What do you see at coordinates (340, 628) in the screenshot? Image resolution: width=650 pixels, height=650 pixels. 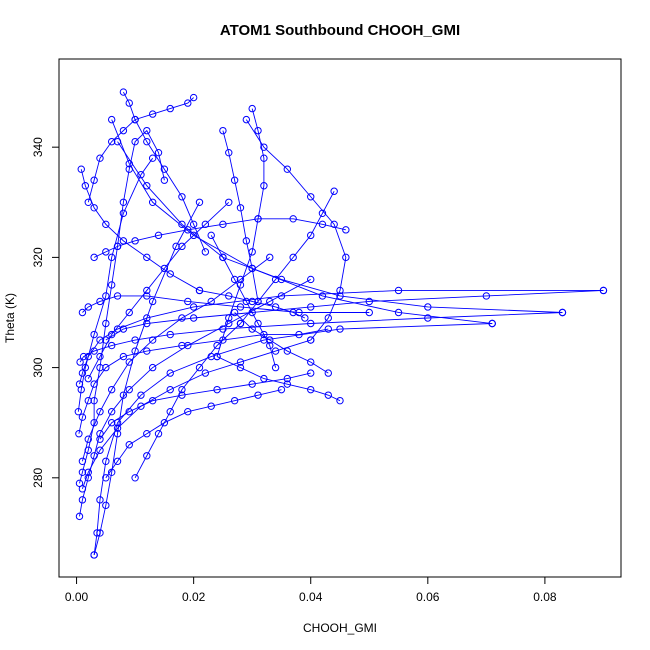 I see `x-axis-label: CHOOH_GMI` at bounding box center [340, 628].